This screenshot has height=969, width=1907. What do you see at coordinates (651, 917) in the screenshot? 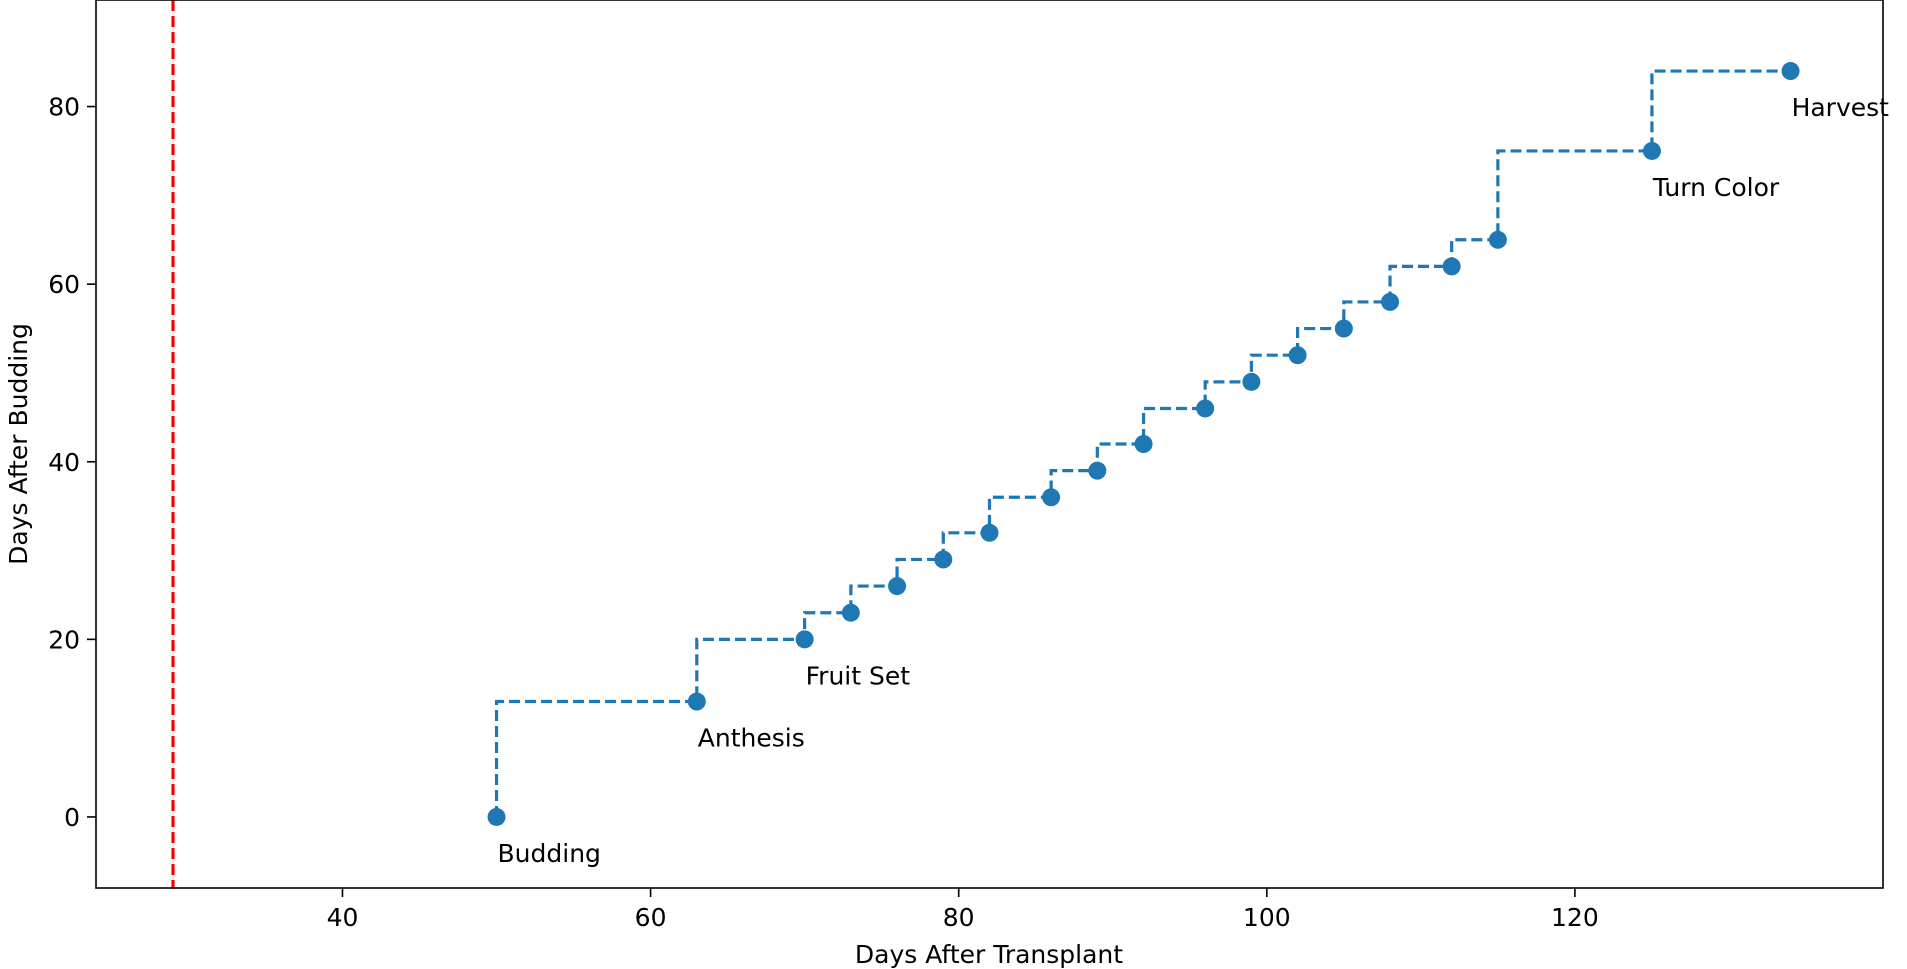
I see `x-tick-label: 60` at bounding box center [651, 917].